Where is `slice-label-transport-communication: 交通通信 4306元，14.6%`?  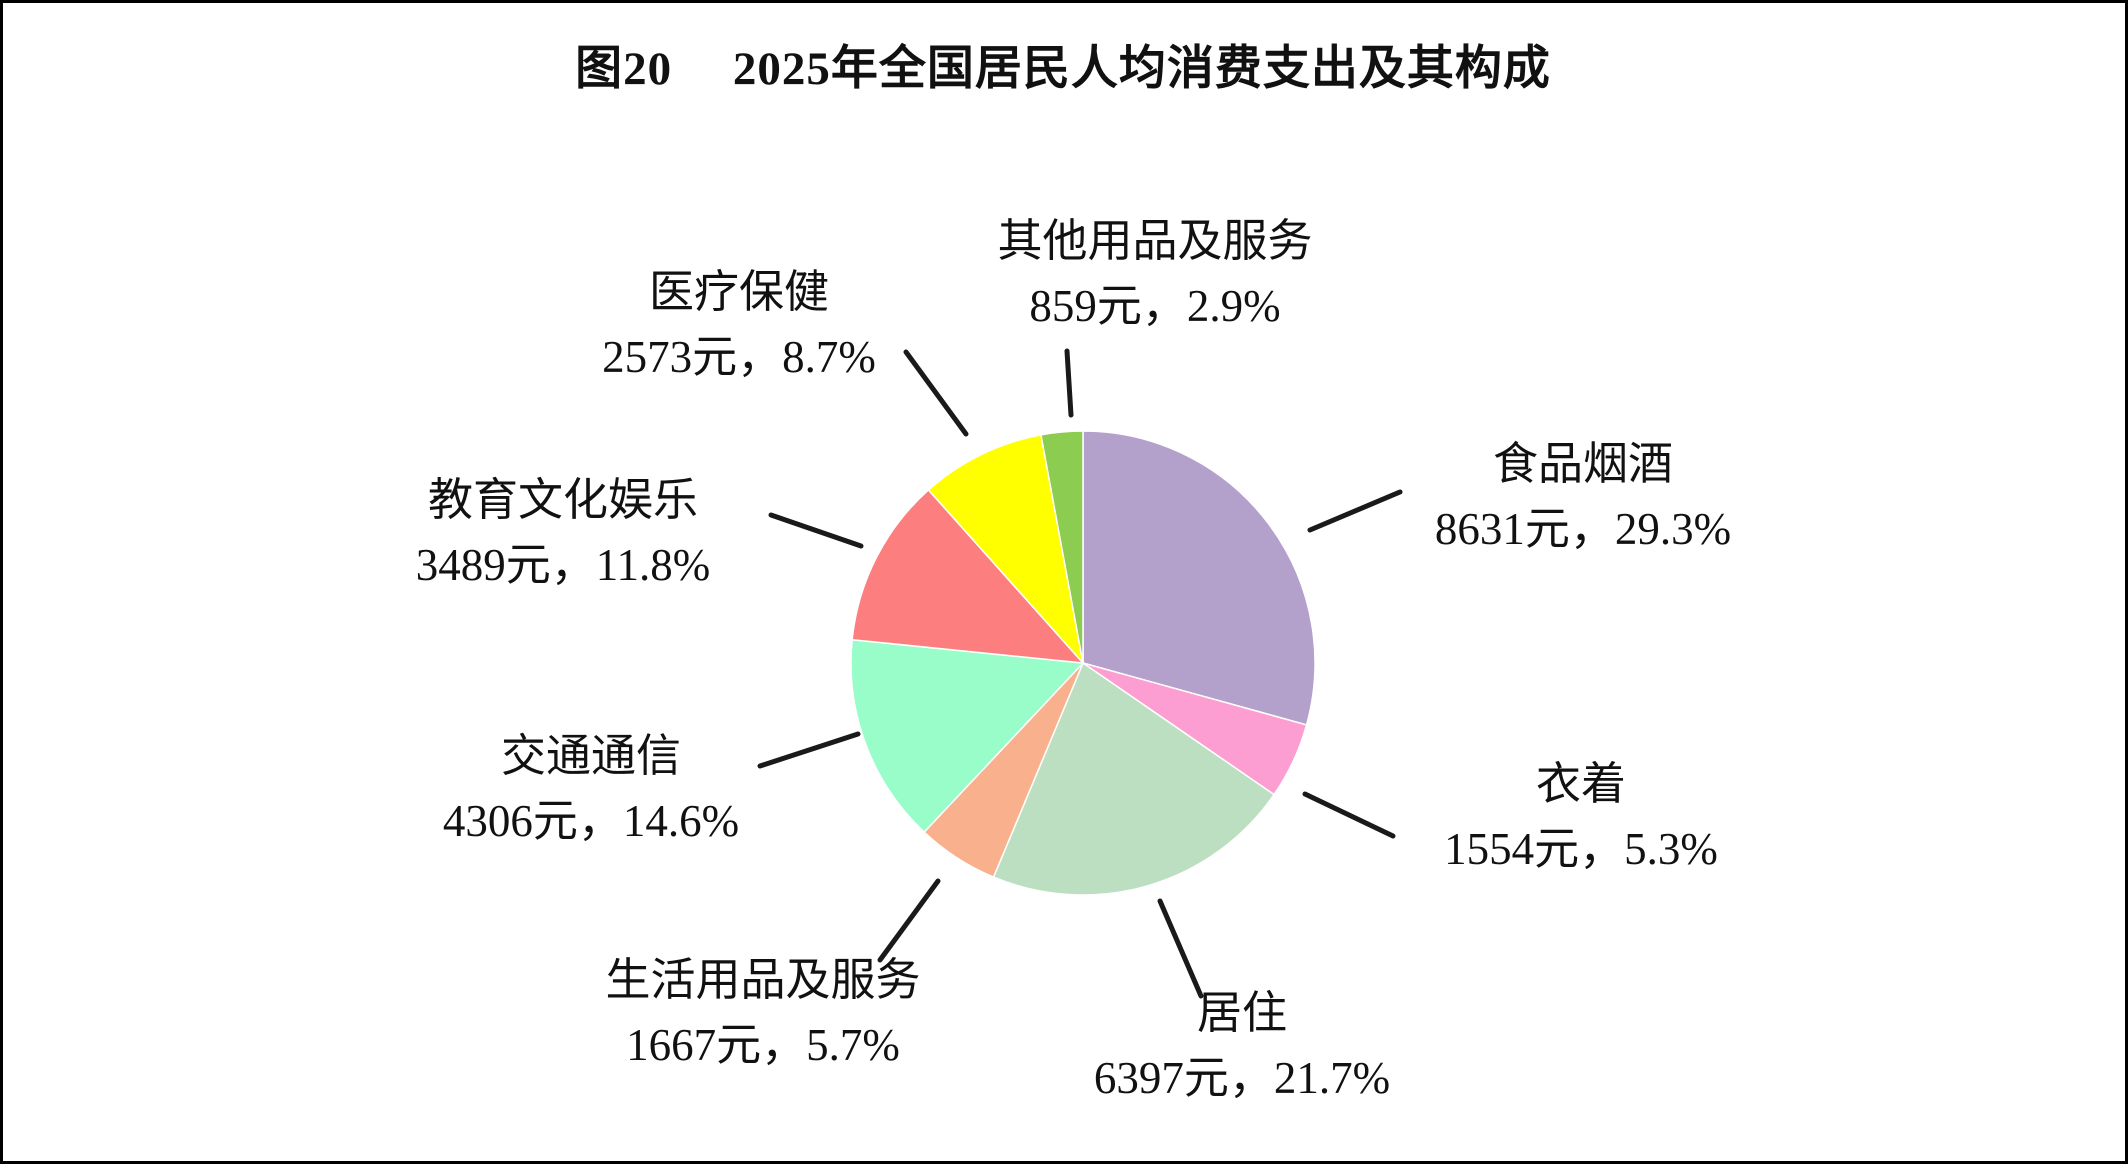 slice-label-transport-communication: 交通通信 4306元，14.6% is located at coordinates (591, 789).